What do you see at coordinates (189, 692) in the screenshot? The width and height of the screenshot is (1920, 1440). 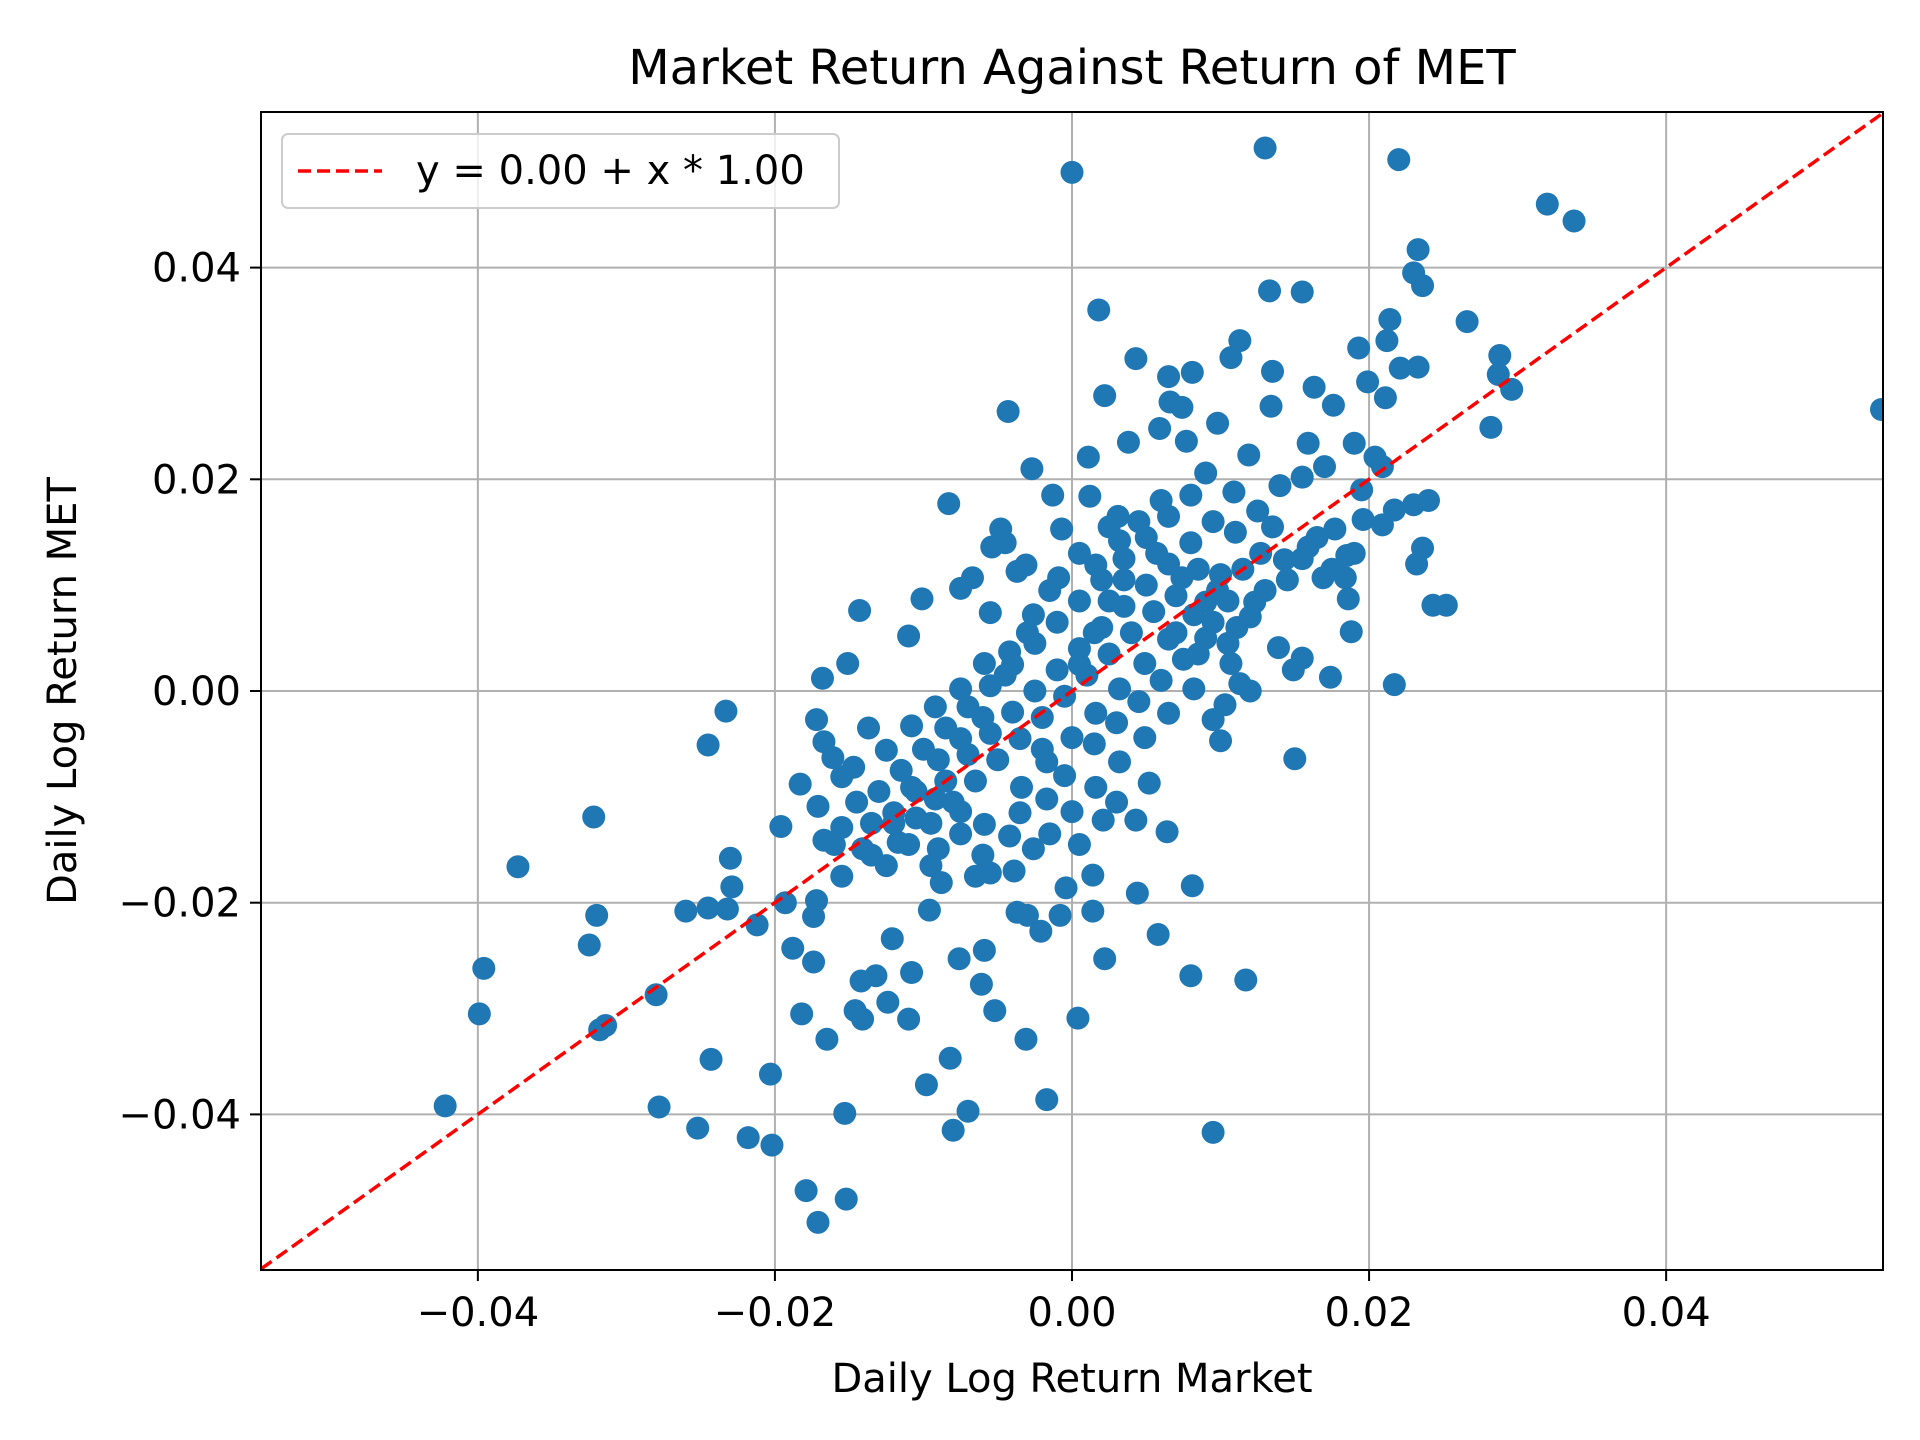 I see `y-axis: −0.04 −0.02 0.00 0.02 0.04` at bounding box center [189, 692].